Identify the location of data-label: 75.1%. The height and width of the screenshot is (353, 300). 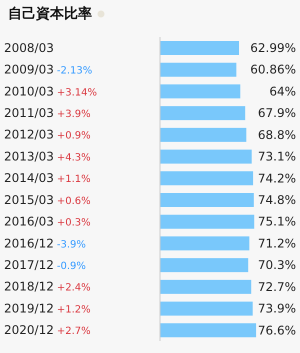
(277, 221).